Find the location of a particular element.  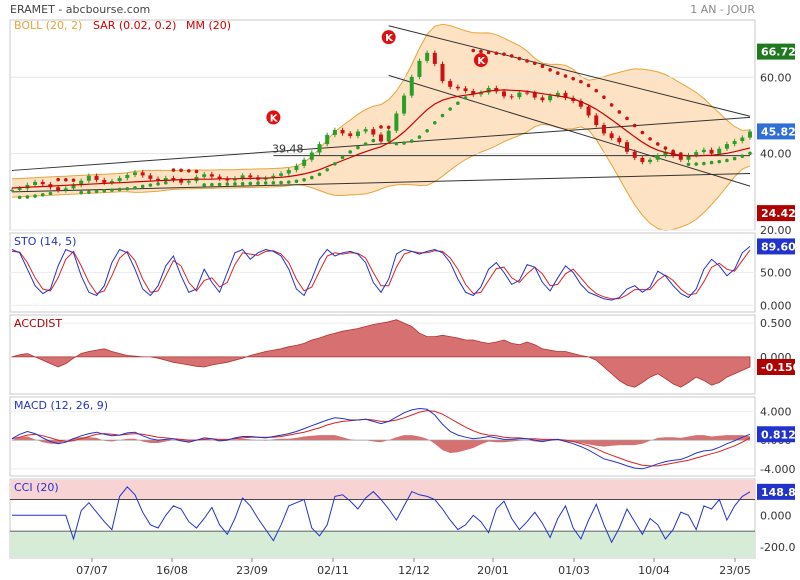

accdist-badge: -0.150 is located at coordinates (780, 367).